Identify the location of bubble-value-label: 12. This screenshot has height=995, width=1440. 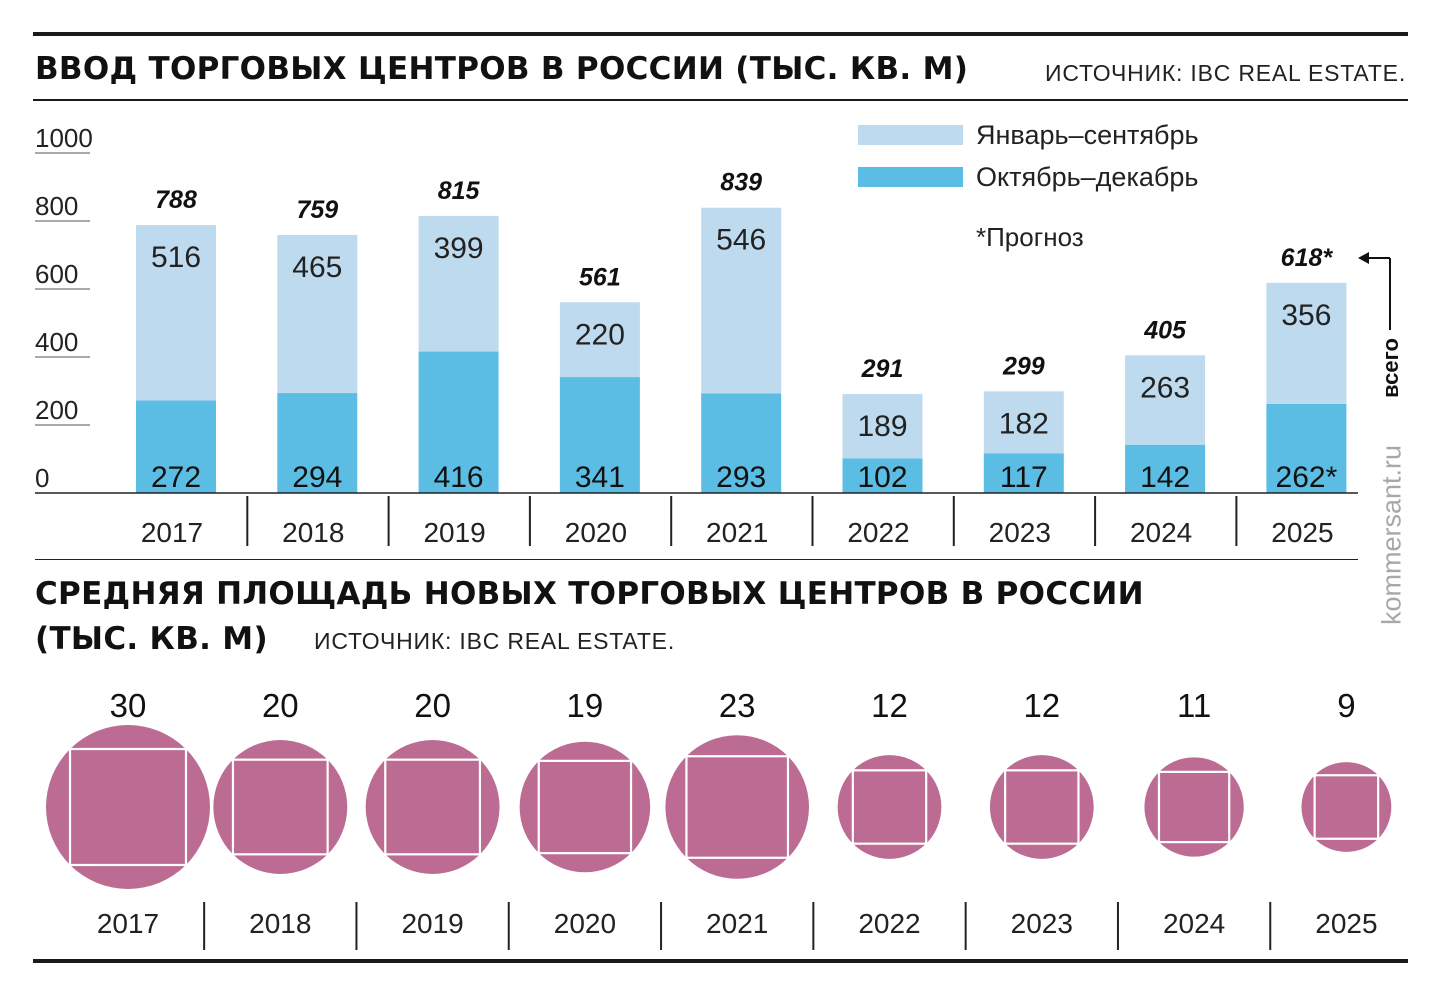
(889, 705).